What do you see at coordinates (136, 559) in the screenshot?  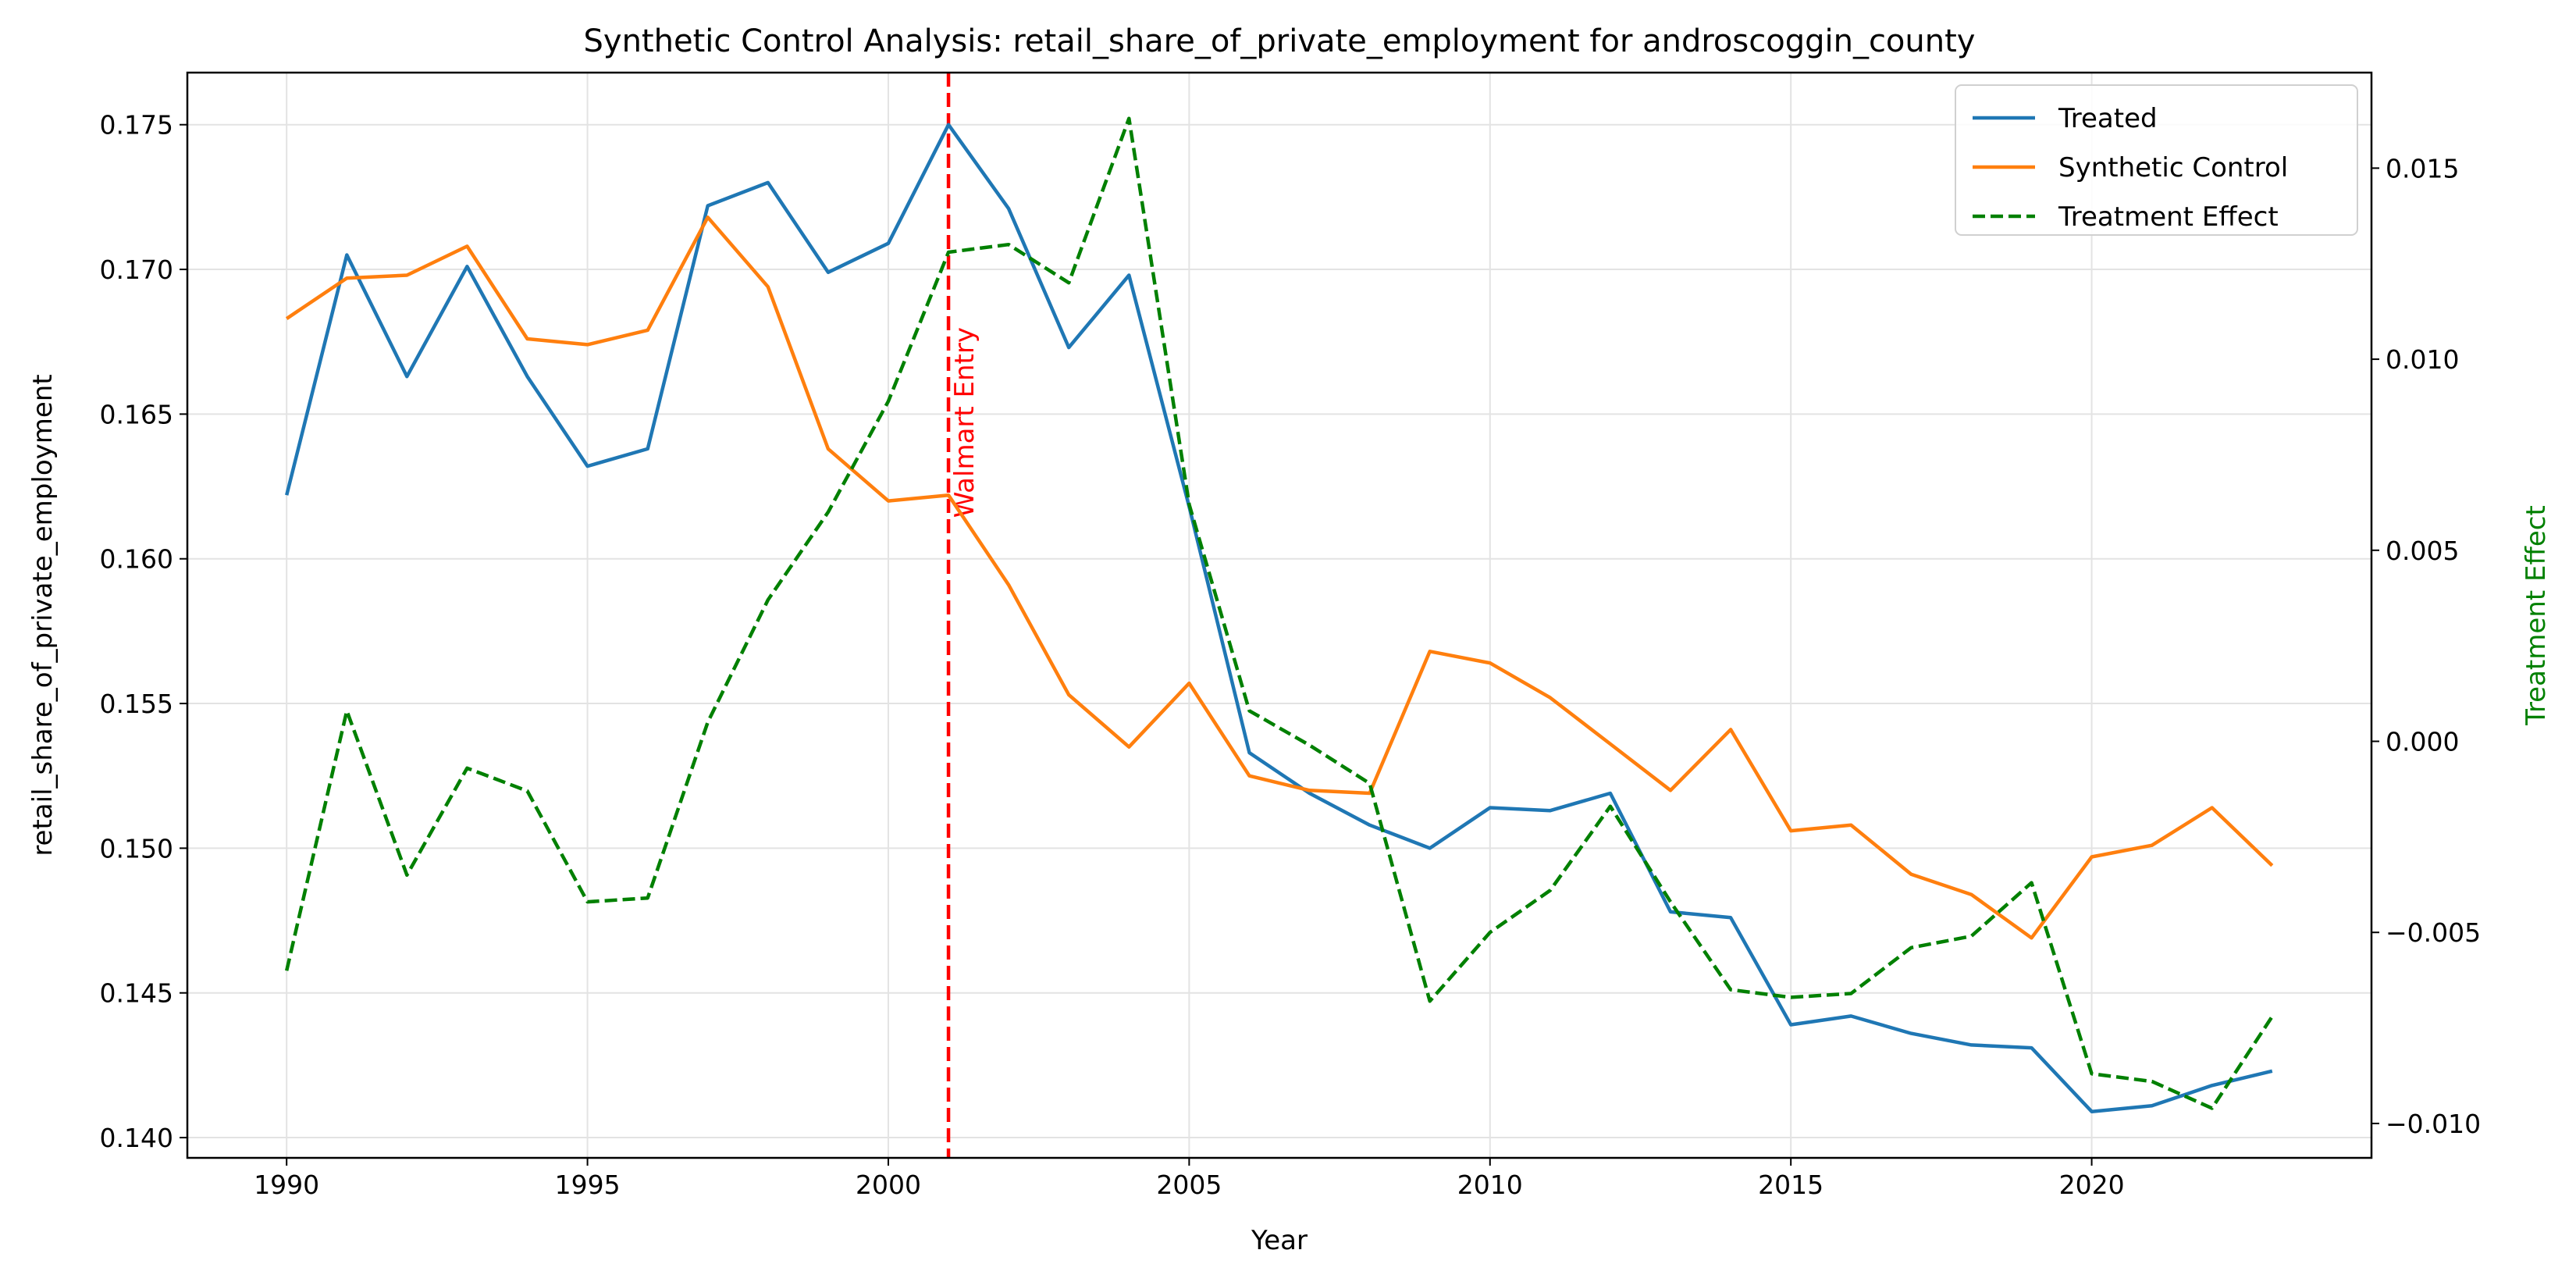 I see `y-tick-label: 0.160` at bounding box center [136, 559].